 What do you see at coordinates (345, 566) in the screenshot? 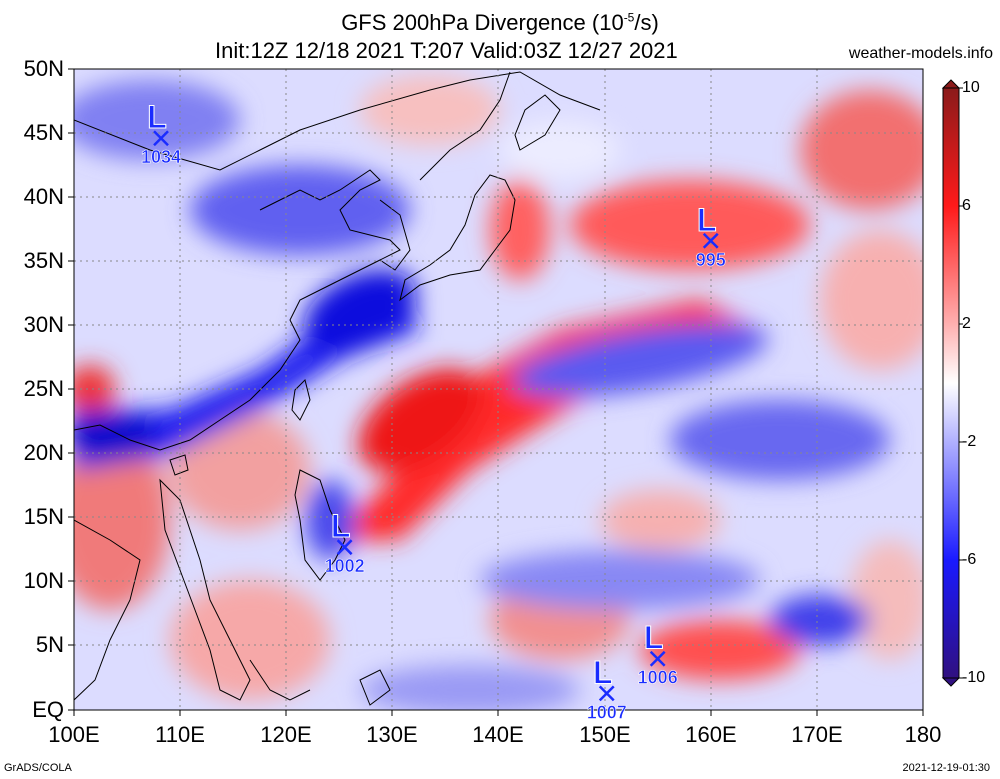
I see `low-pressure-value: 1002` at bounding box center [345, 566].